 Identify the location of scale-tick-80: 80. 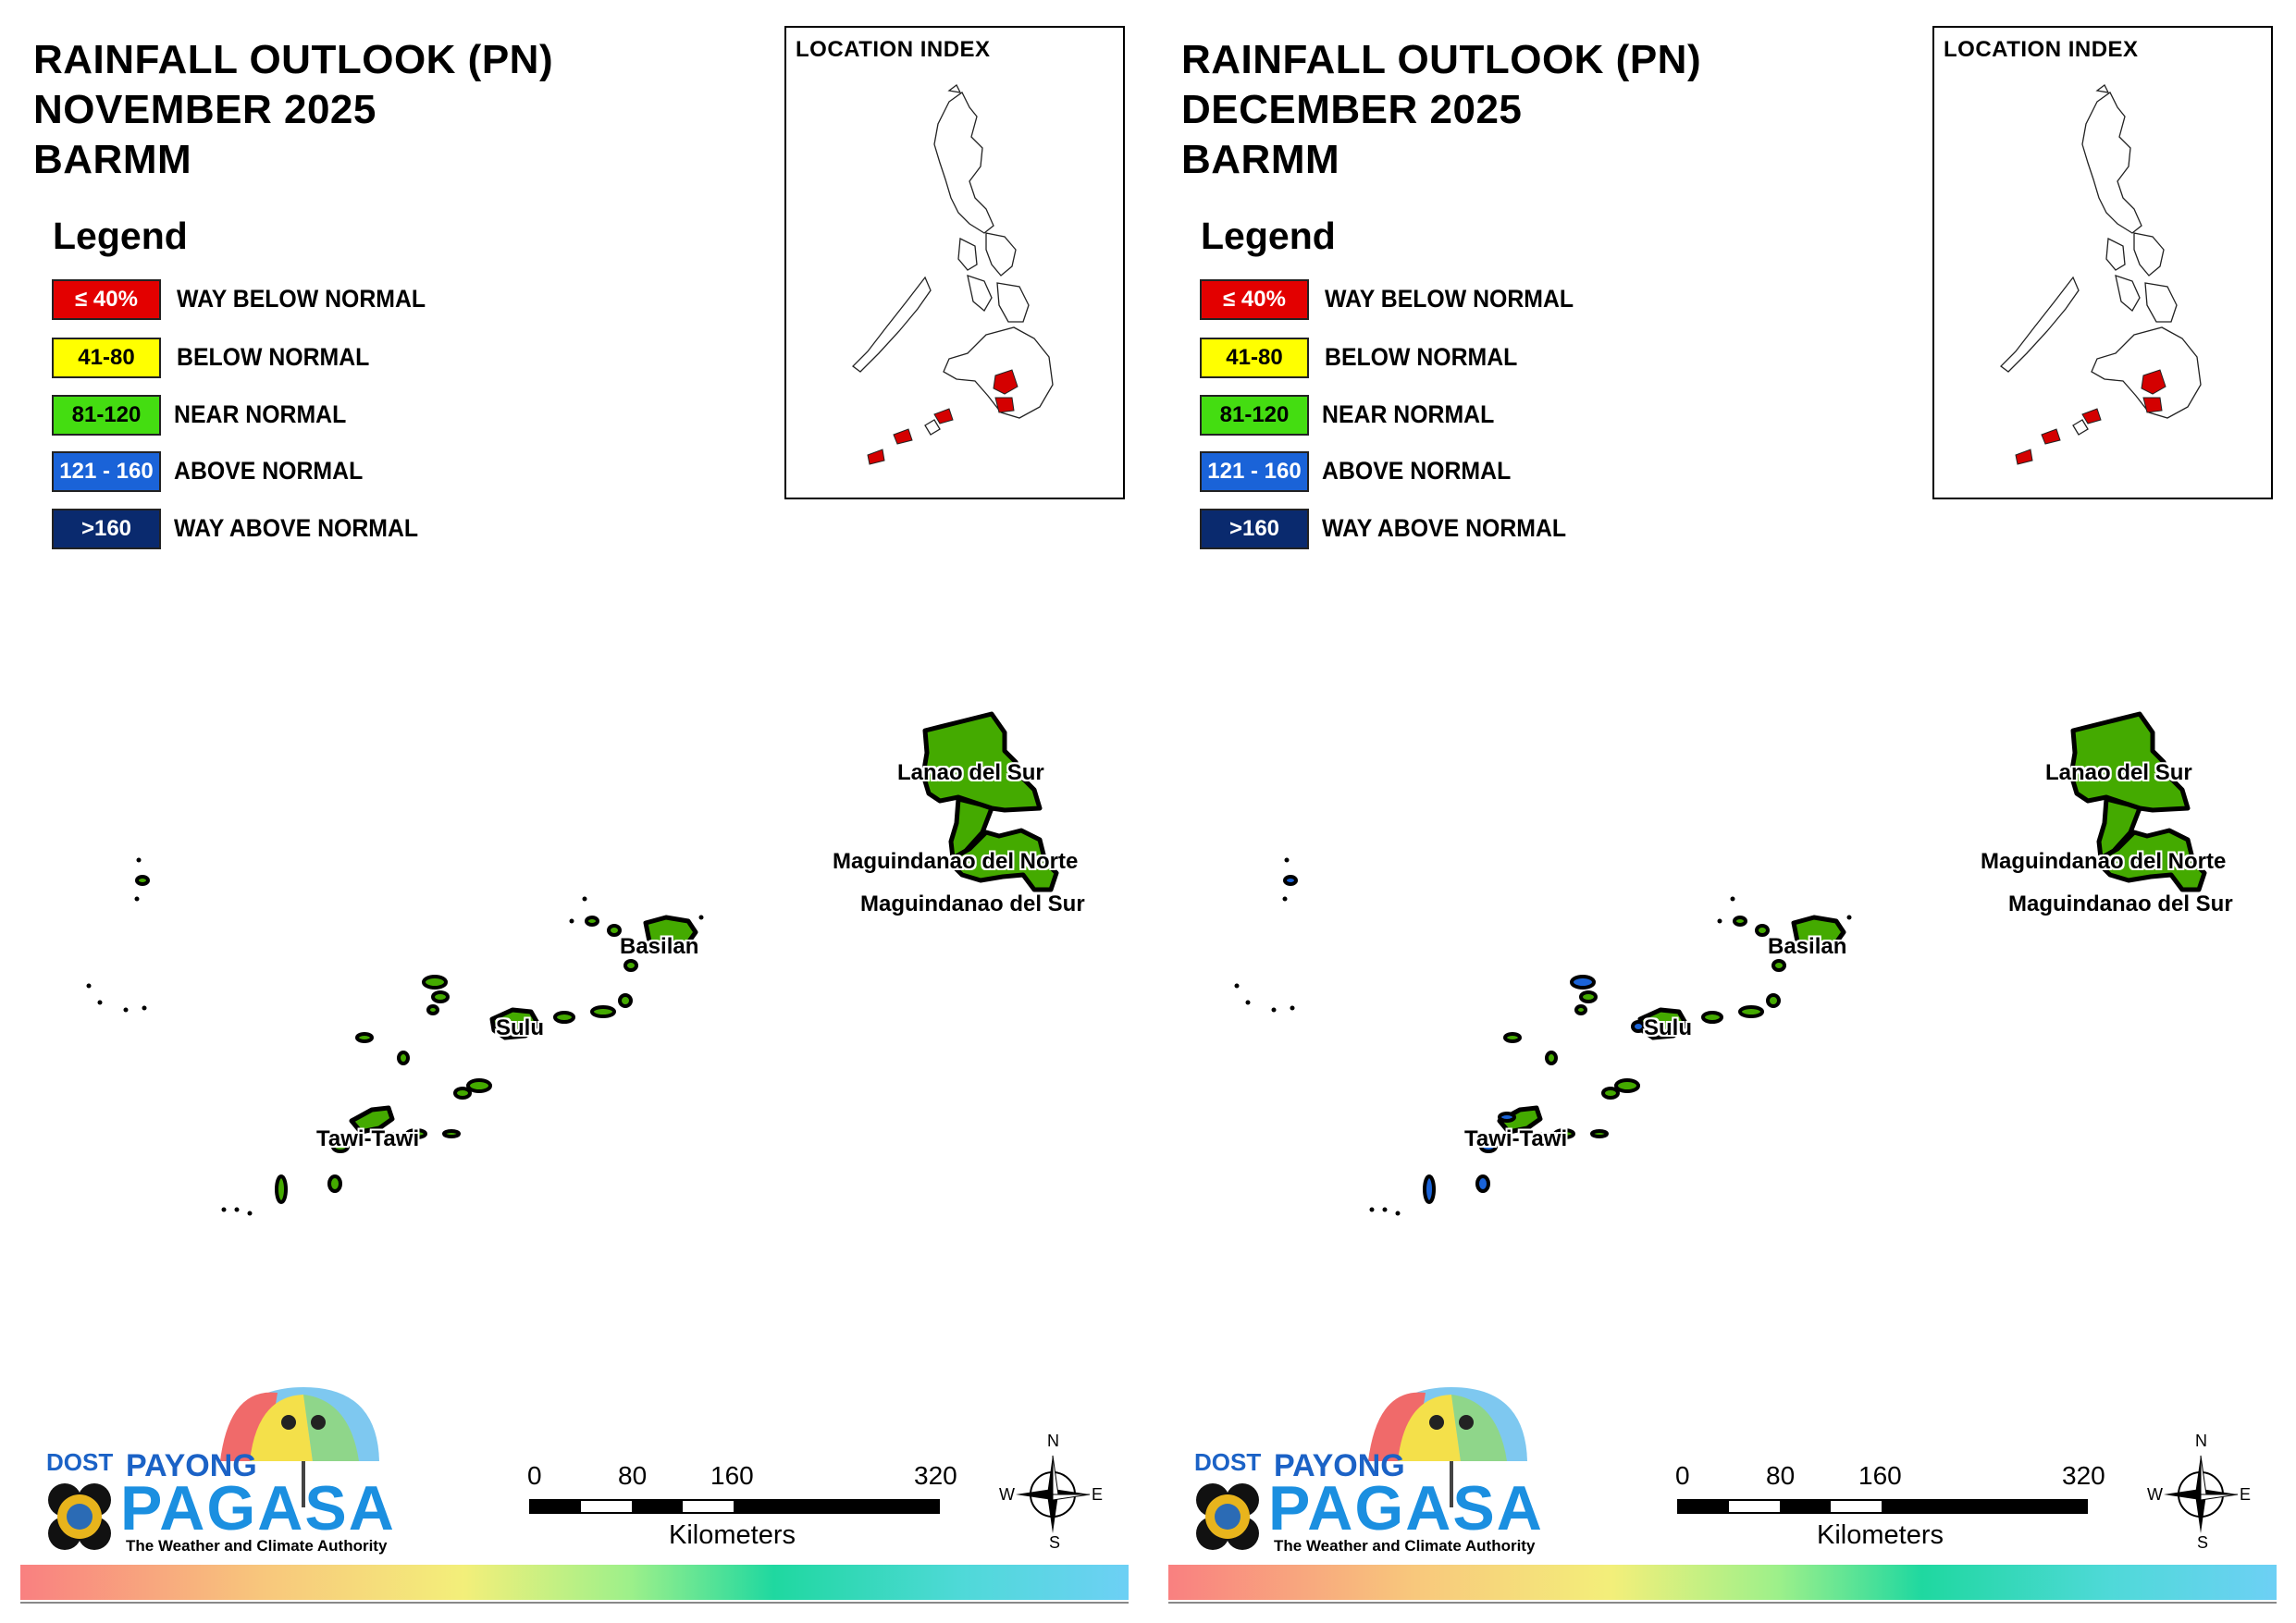
(1781, 1475).